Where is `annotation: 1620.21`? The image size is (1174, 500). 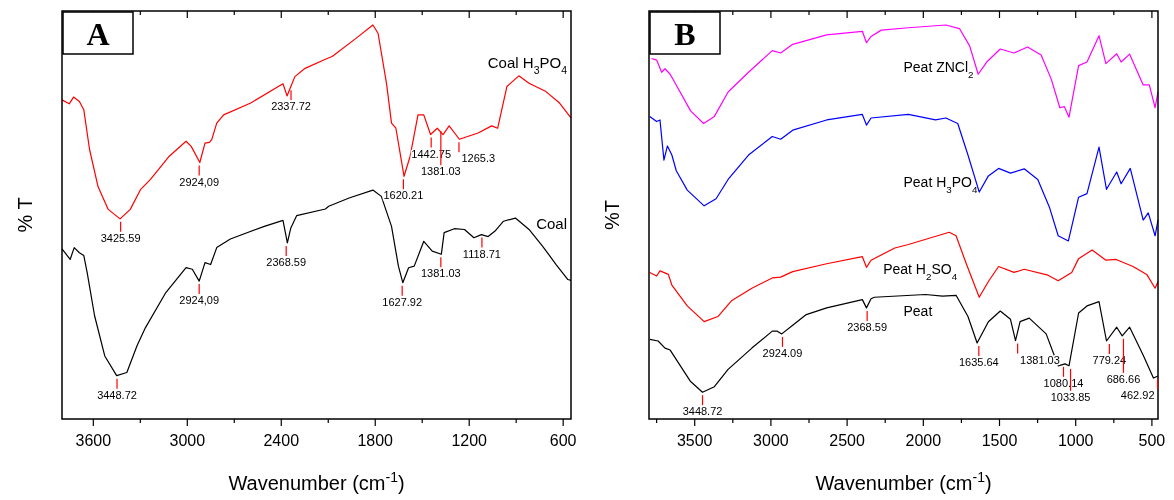 annotation: 1620.21 is located at coordinates (403, 195).